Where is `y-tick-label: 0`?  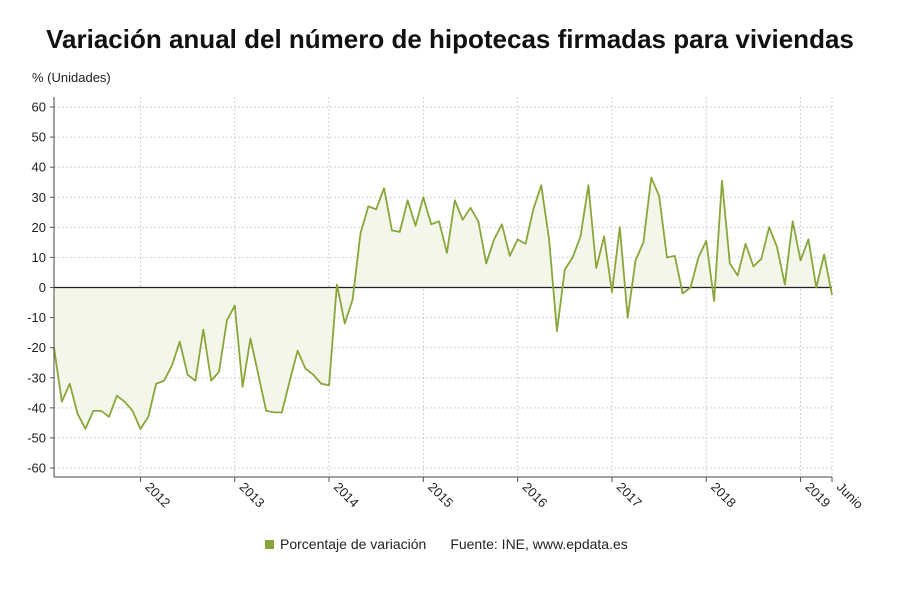
y-tick-label: 0 is located at coordinates (42, 287).